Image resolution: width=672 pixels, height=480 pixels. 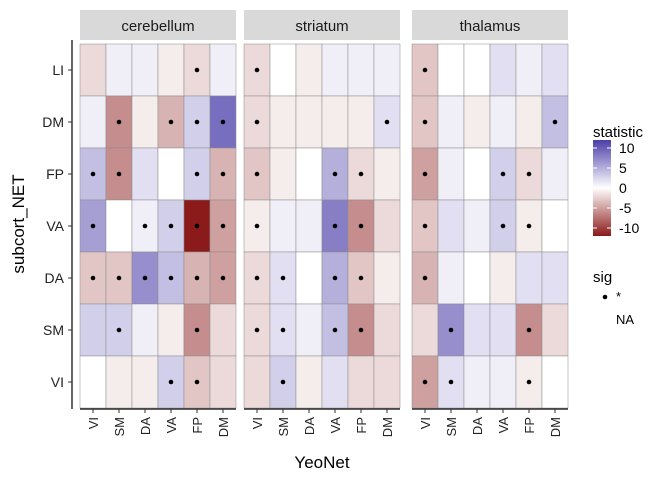 I want to click on y-tick-label: LI, so click(x=58, y=70).